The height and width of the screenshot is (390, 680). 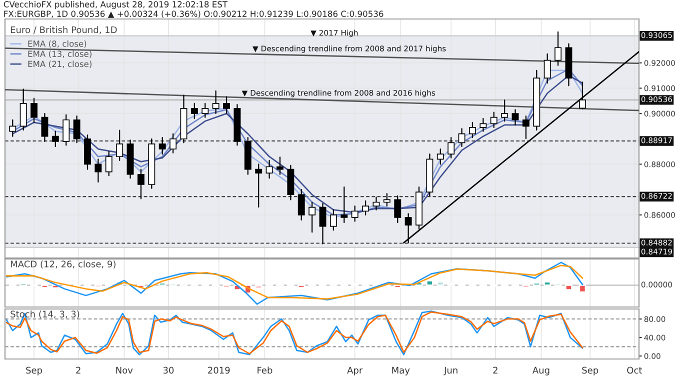 I want to click on x-tick-label: 30, so click(x=168, y=370).